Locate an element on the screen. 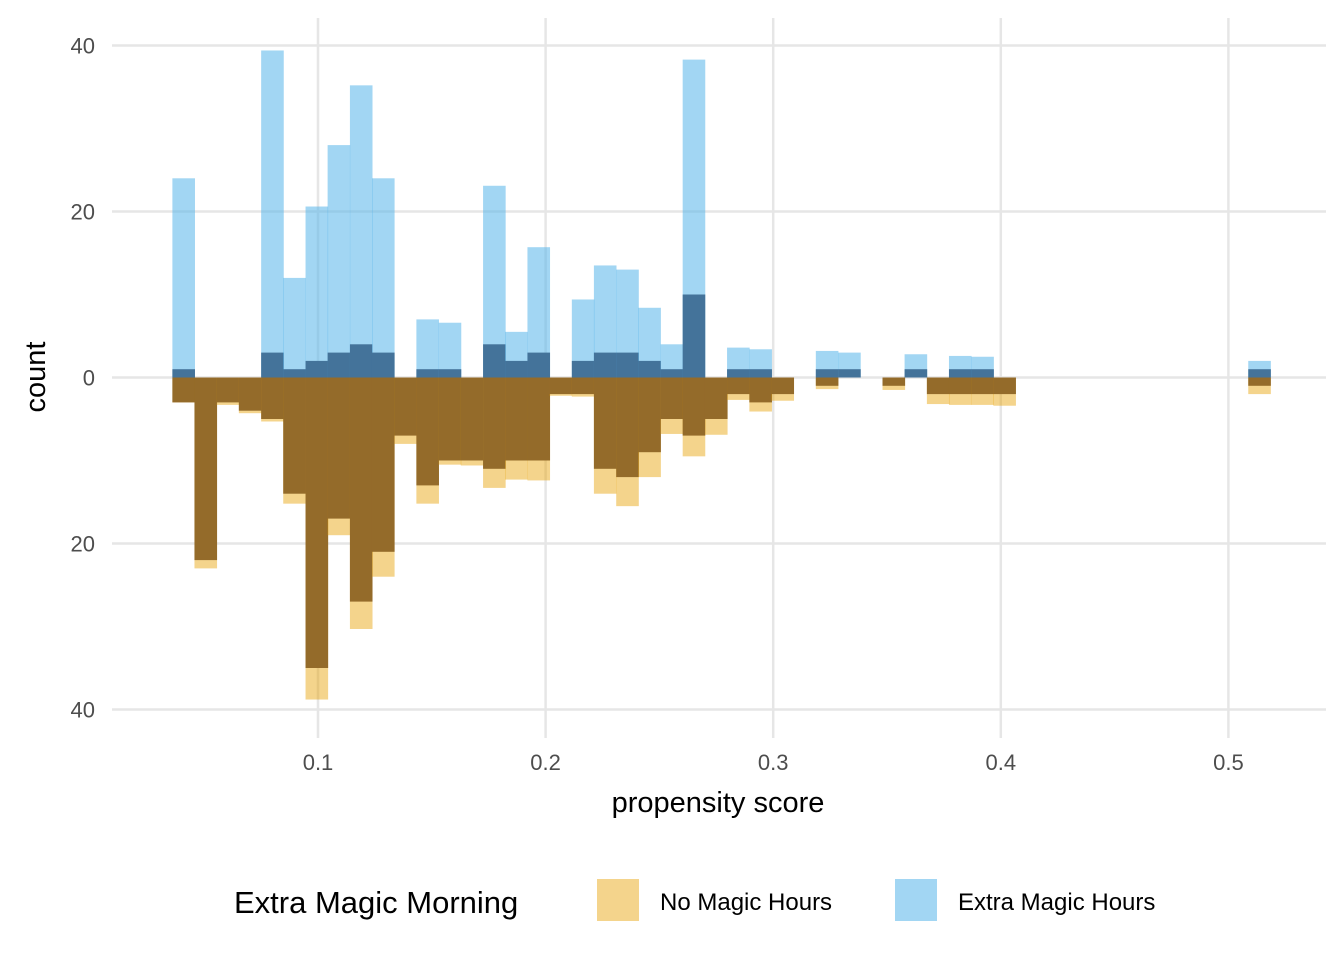 The width and height of the screenshot is (1344, 960). x-axis-tick-labels: 0.1 0.2 0.3 0.4 0.5 is located at coordinates (773, 762).